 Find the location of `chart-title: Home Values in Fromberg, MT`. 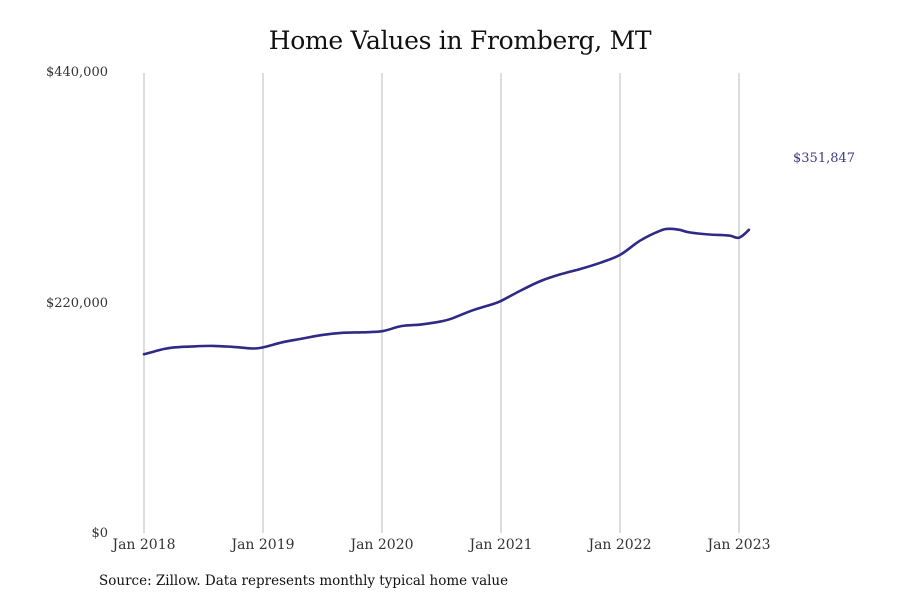

chart-title: Home Values in Fromberg, MT is located at coordinates (460, 40).